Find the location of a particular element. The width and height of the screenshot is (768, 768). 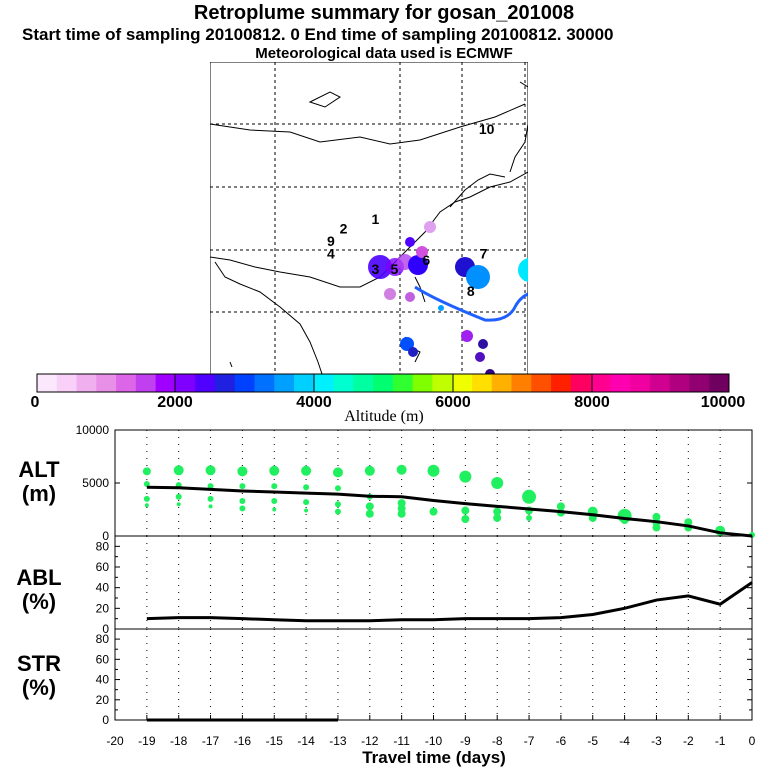

x-tick-label: -12 is located at coordinates (370, 741).